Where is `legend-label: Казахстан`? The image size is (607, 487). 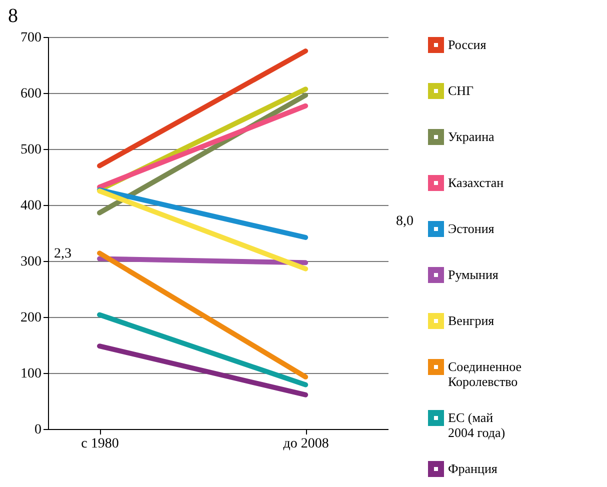 legend-label: Казахстан is located at coordinates (476, 182).